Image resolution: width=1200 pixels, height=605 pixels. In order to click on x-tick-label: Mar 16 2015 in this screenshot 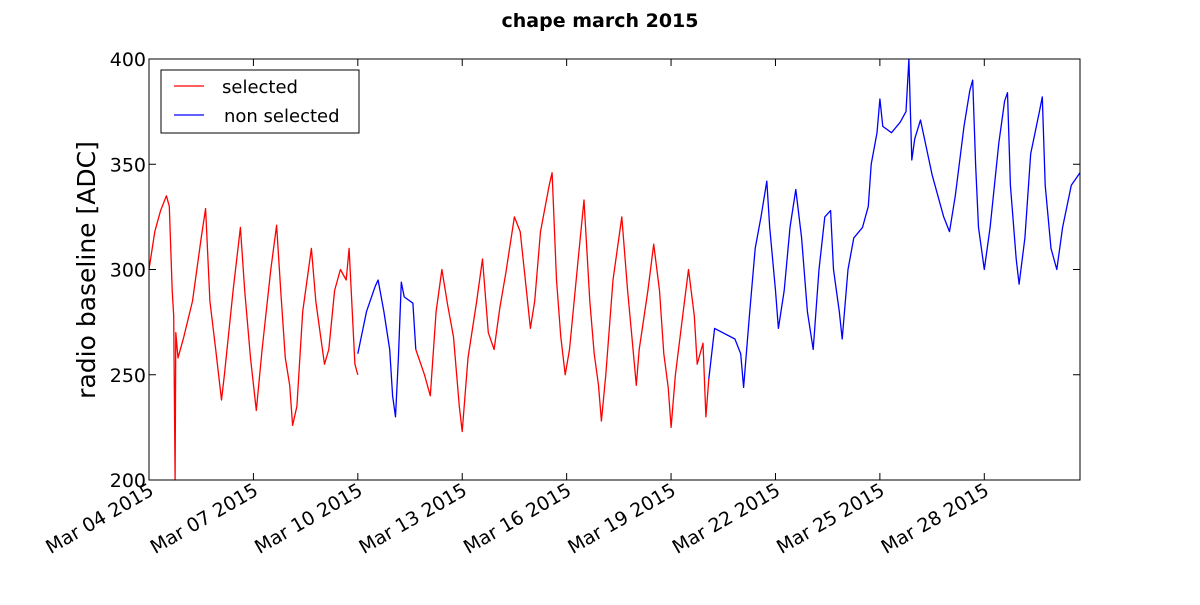, I will do `click(517, 518)`.